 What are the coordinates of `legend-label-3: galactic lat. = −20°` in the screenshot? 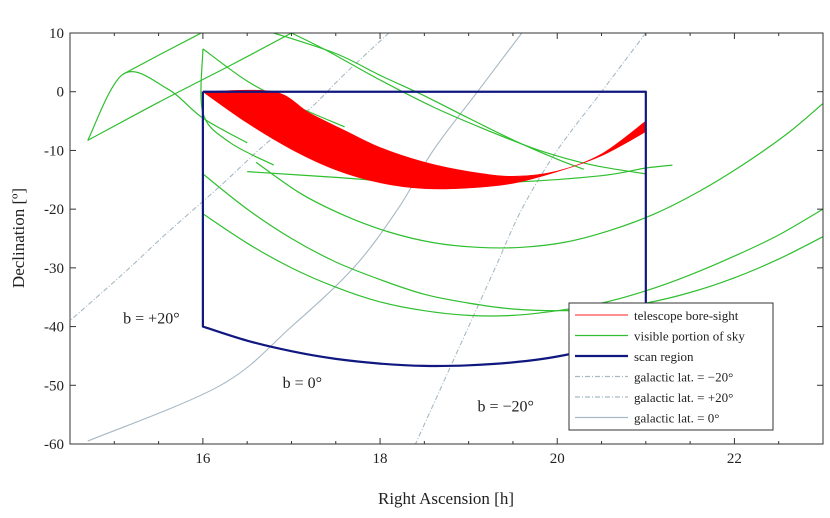 It's located at (683, 377).